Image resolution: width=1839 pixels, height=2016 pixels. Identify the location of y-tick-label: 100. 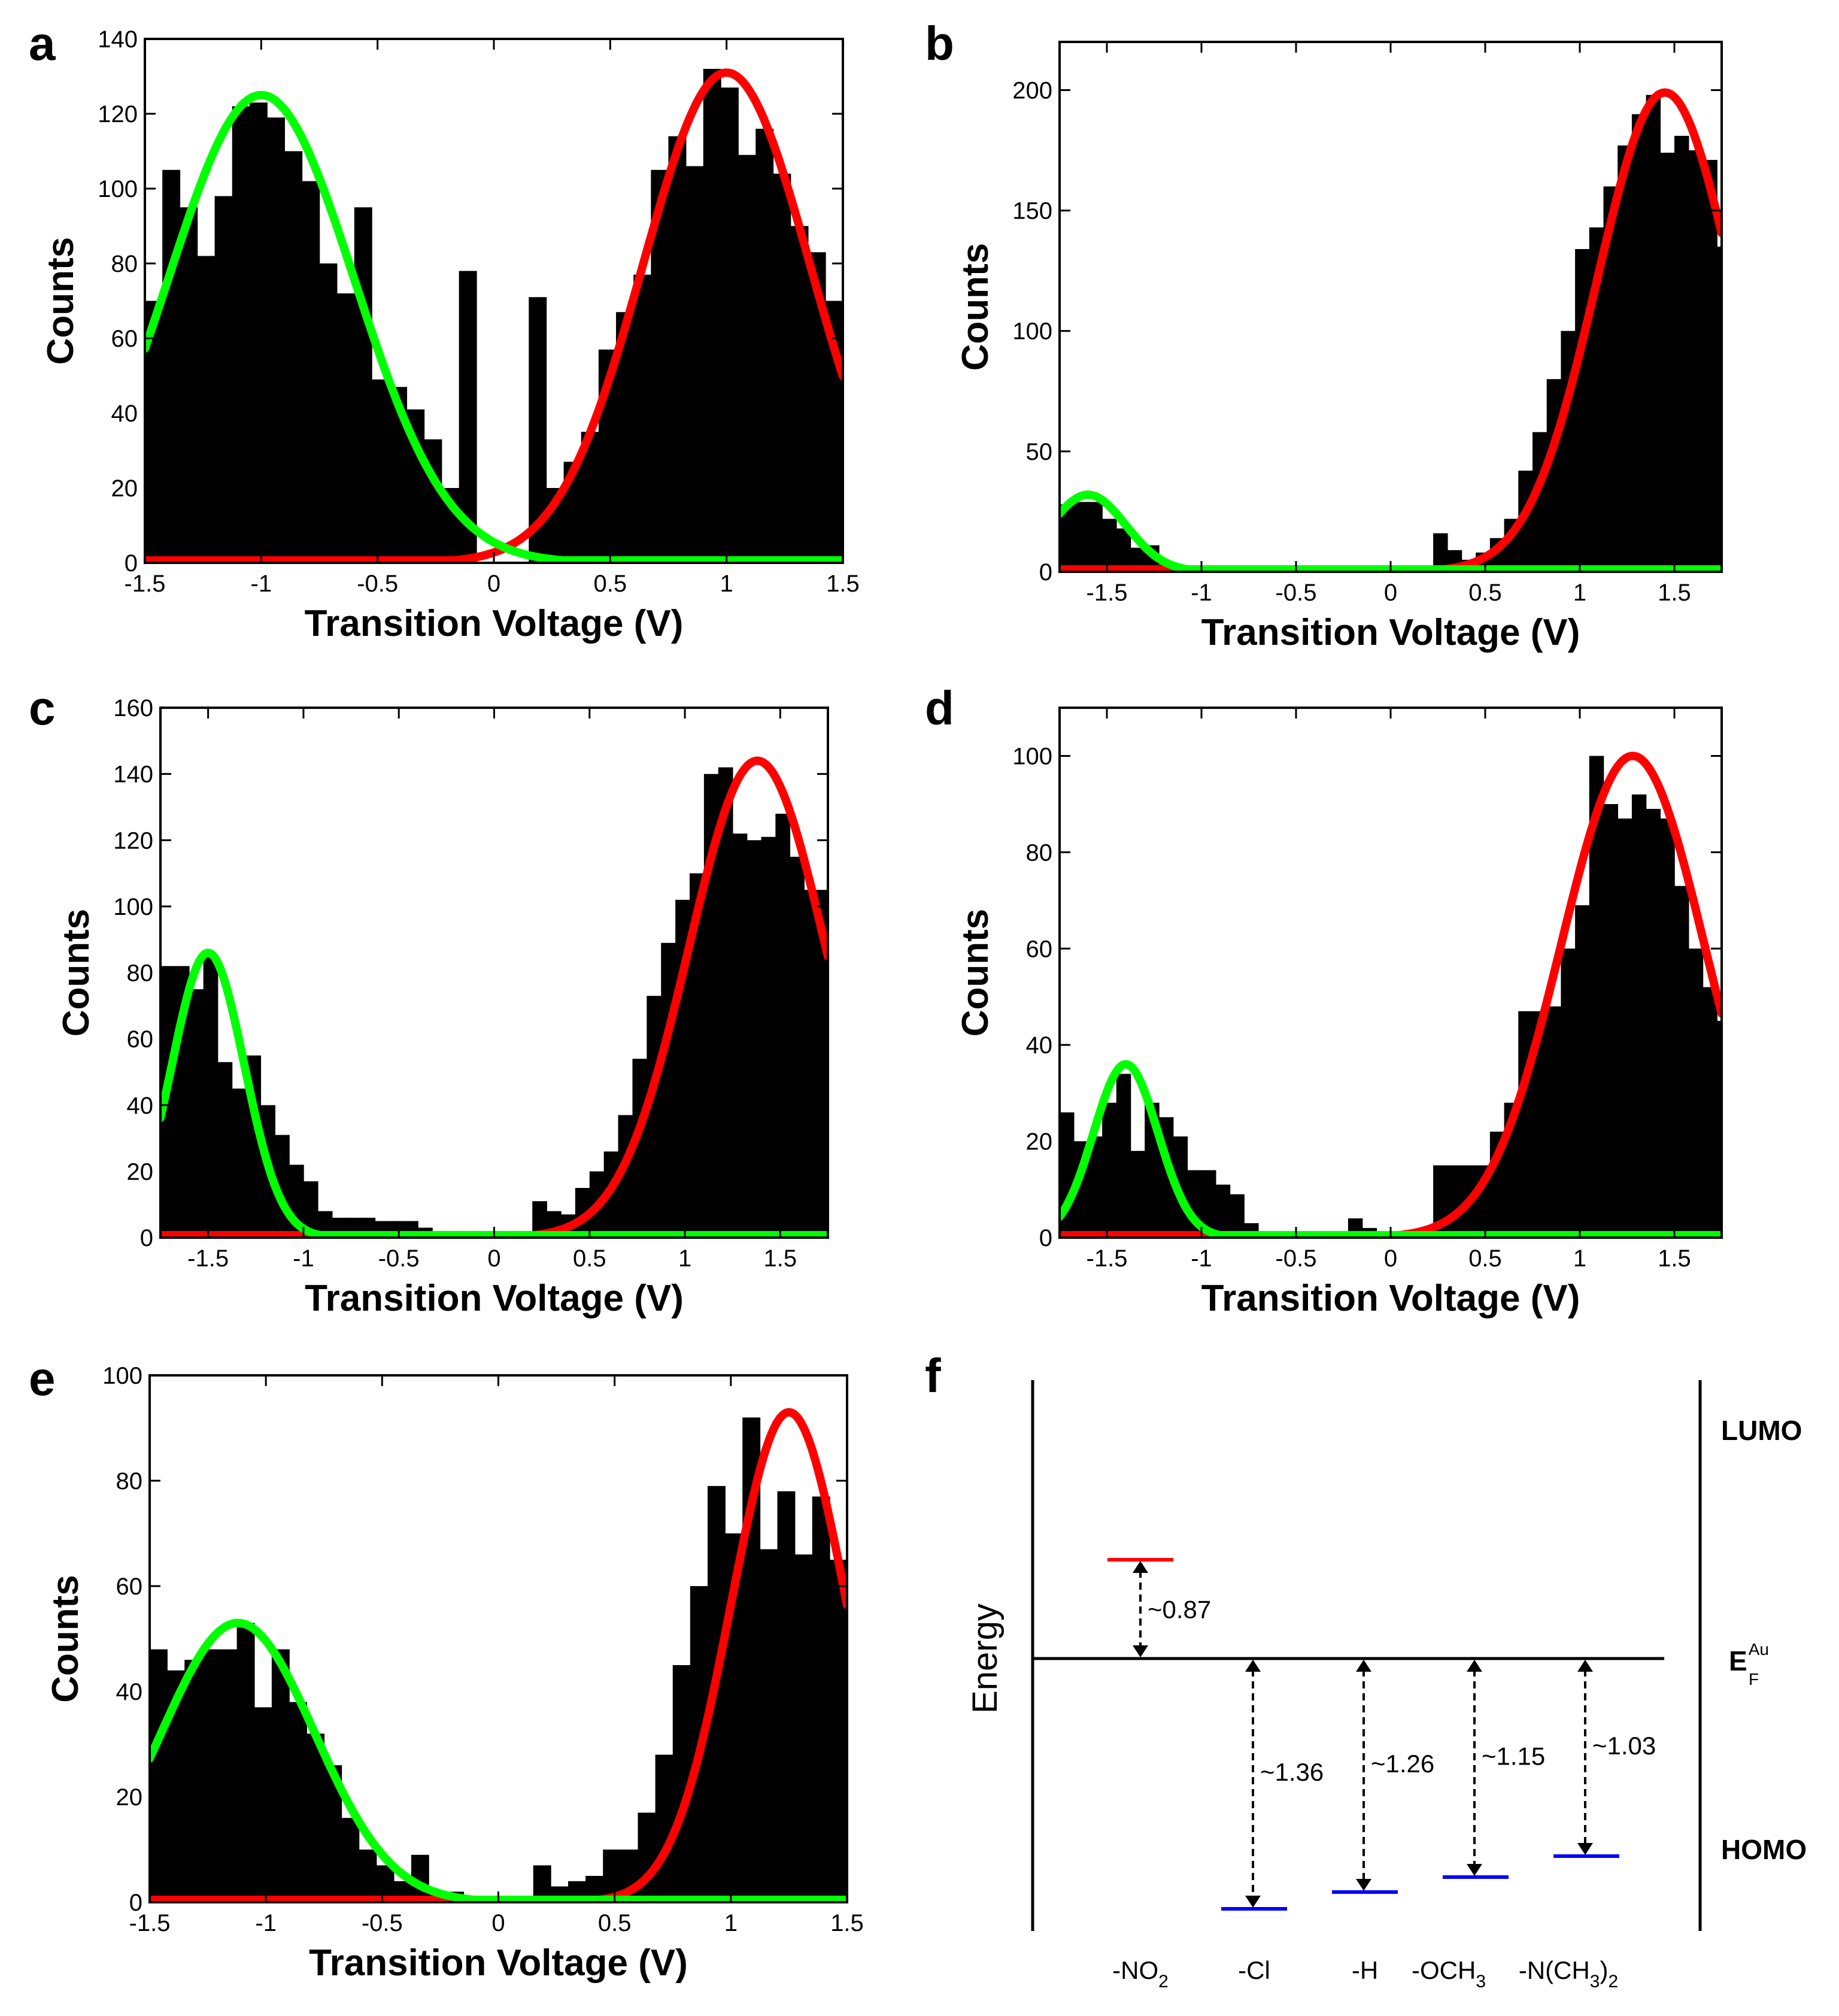
(1032, 756).